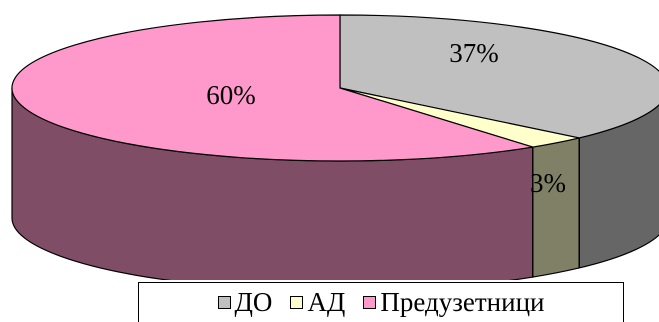 This screenshot has width=659, height=322. I want to click on legend-label-do: ДО, so click(253, 302).